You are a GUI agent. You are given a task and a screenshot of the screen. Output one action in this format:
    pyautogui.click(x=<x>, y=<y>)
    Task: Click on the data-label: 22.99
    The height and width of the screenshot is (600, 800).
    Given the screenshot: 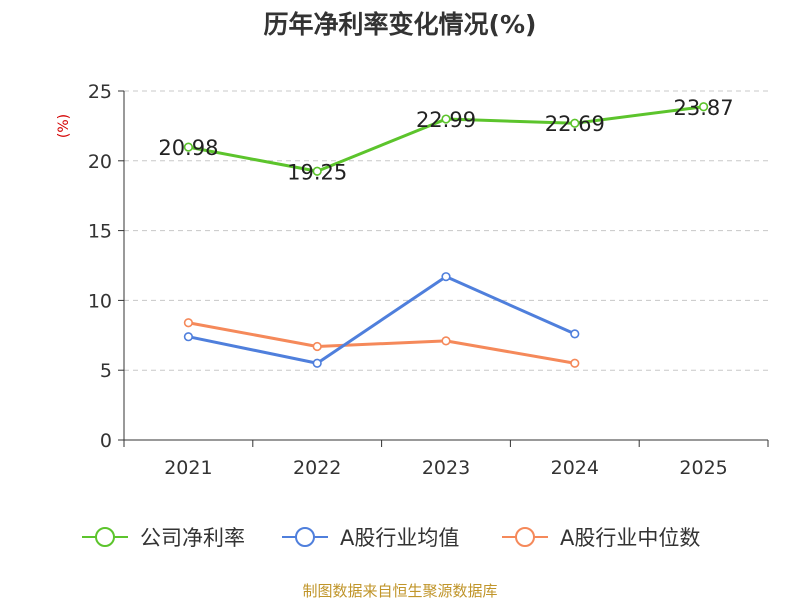 What is the action you would take?
    pyautogui.click(x=446, y=120)
    